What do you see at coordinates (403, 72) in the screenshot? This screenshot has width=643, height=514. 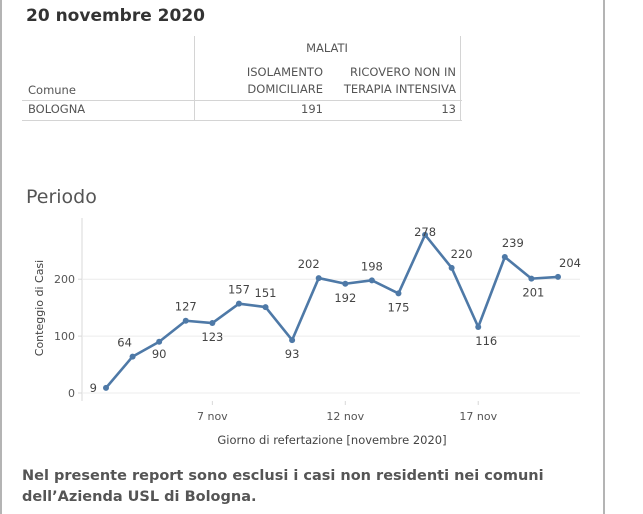 I see `table-col2-header-line1: RICOVERO NON IN` at bounding box center [403, 72].